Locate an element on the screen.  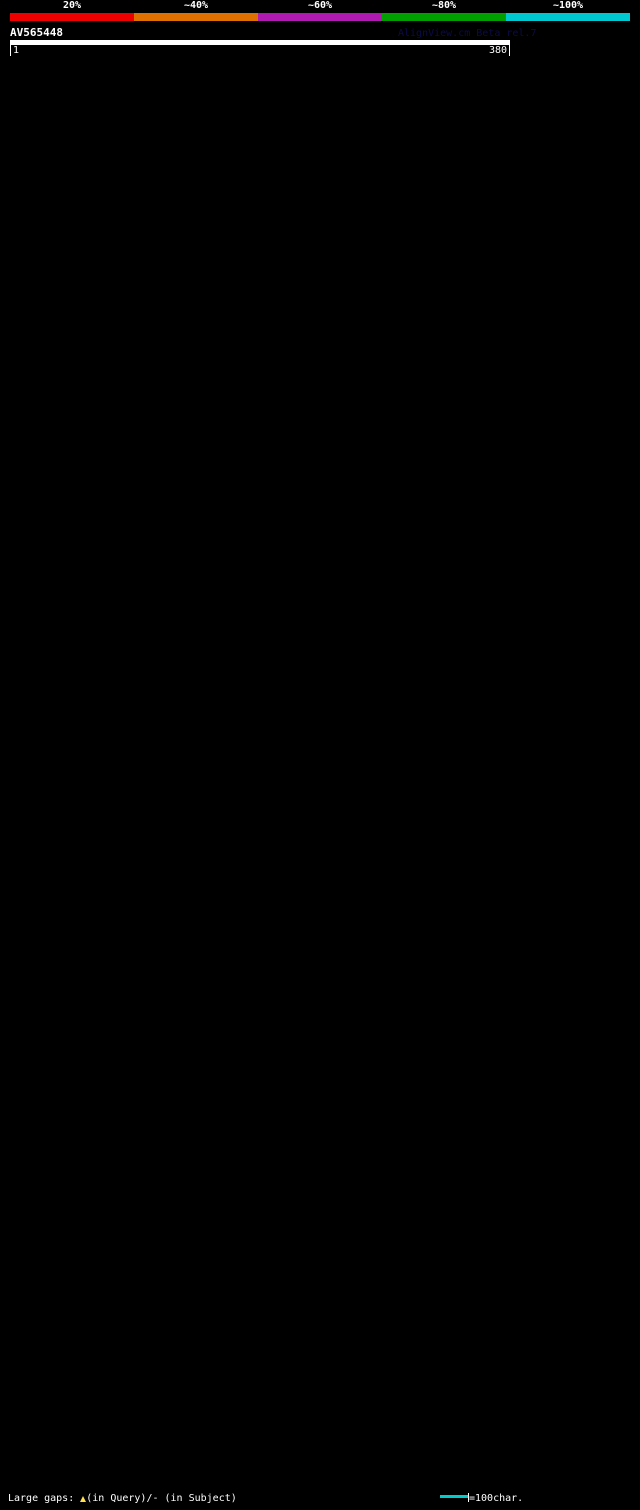
gap-legend-suffix: (in Query)/- (in Subject) is located at coordinates (161, 1498).